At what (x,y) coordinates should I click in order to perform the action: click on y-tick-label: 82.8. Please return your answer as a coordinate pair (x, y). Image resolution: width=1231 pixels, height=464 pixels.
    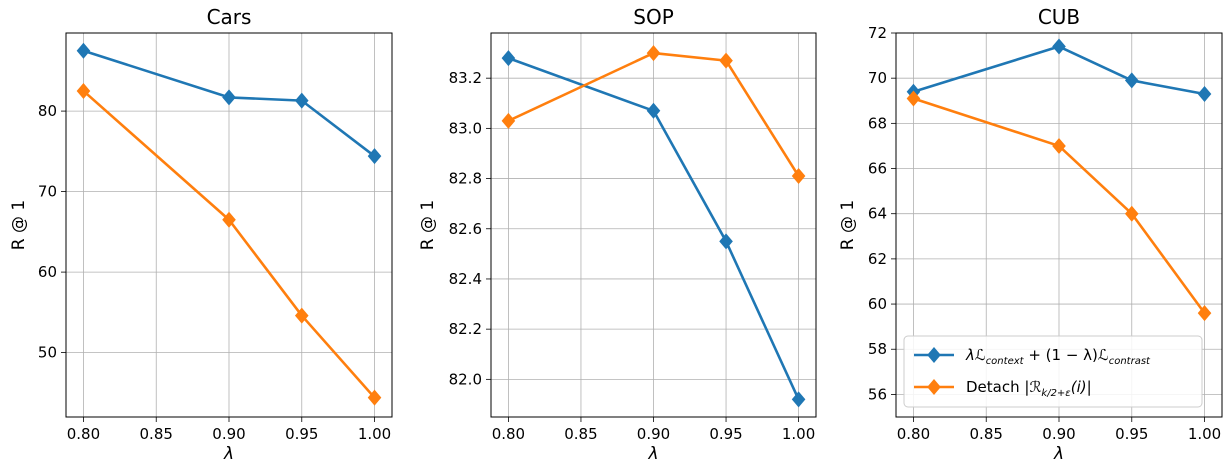
    Looking at the image, I should click on (465, 179).